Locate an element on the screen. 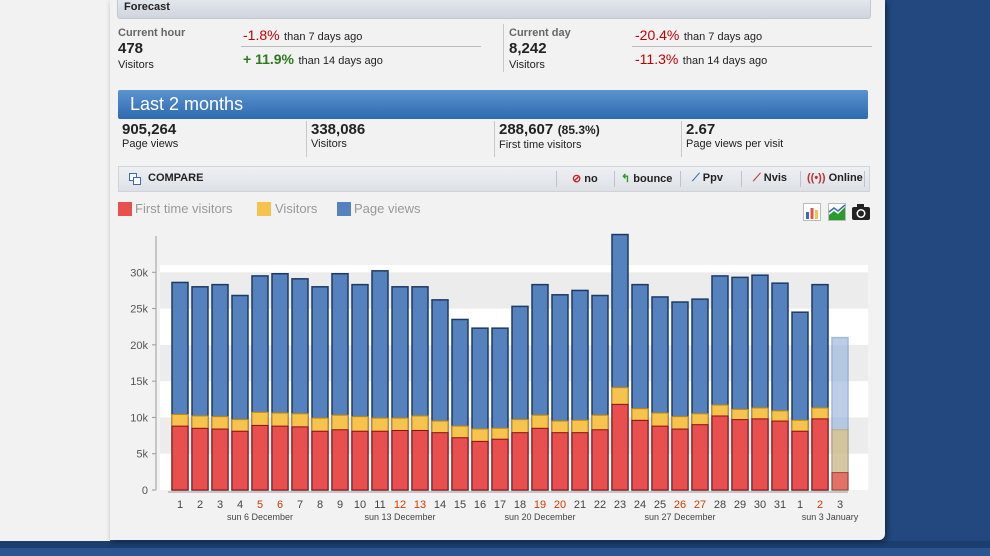 The width and height of the screenshot is (990, 556). online-label: Online is located at coordinates (845, 178).